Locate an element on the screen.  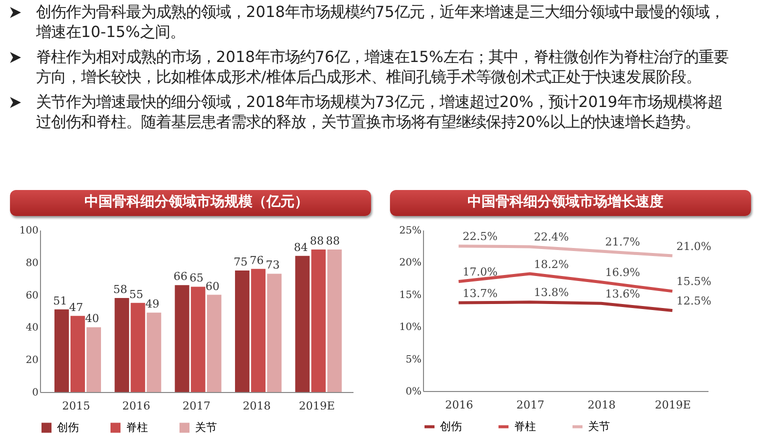
data-label: 13.7% is located at coordinates (480, 293).